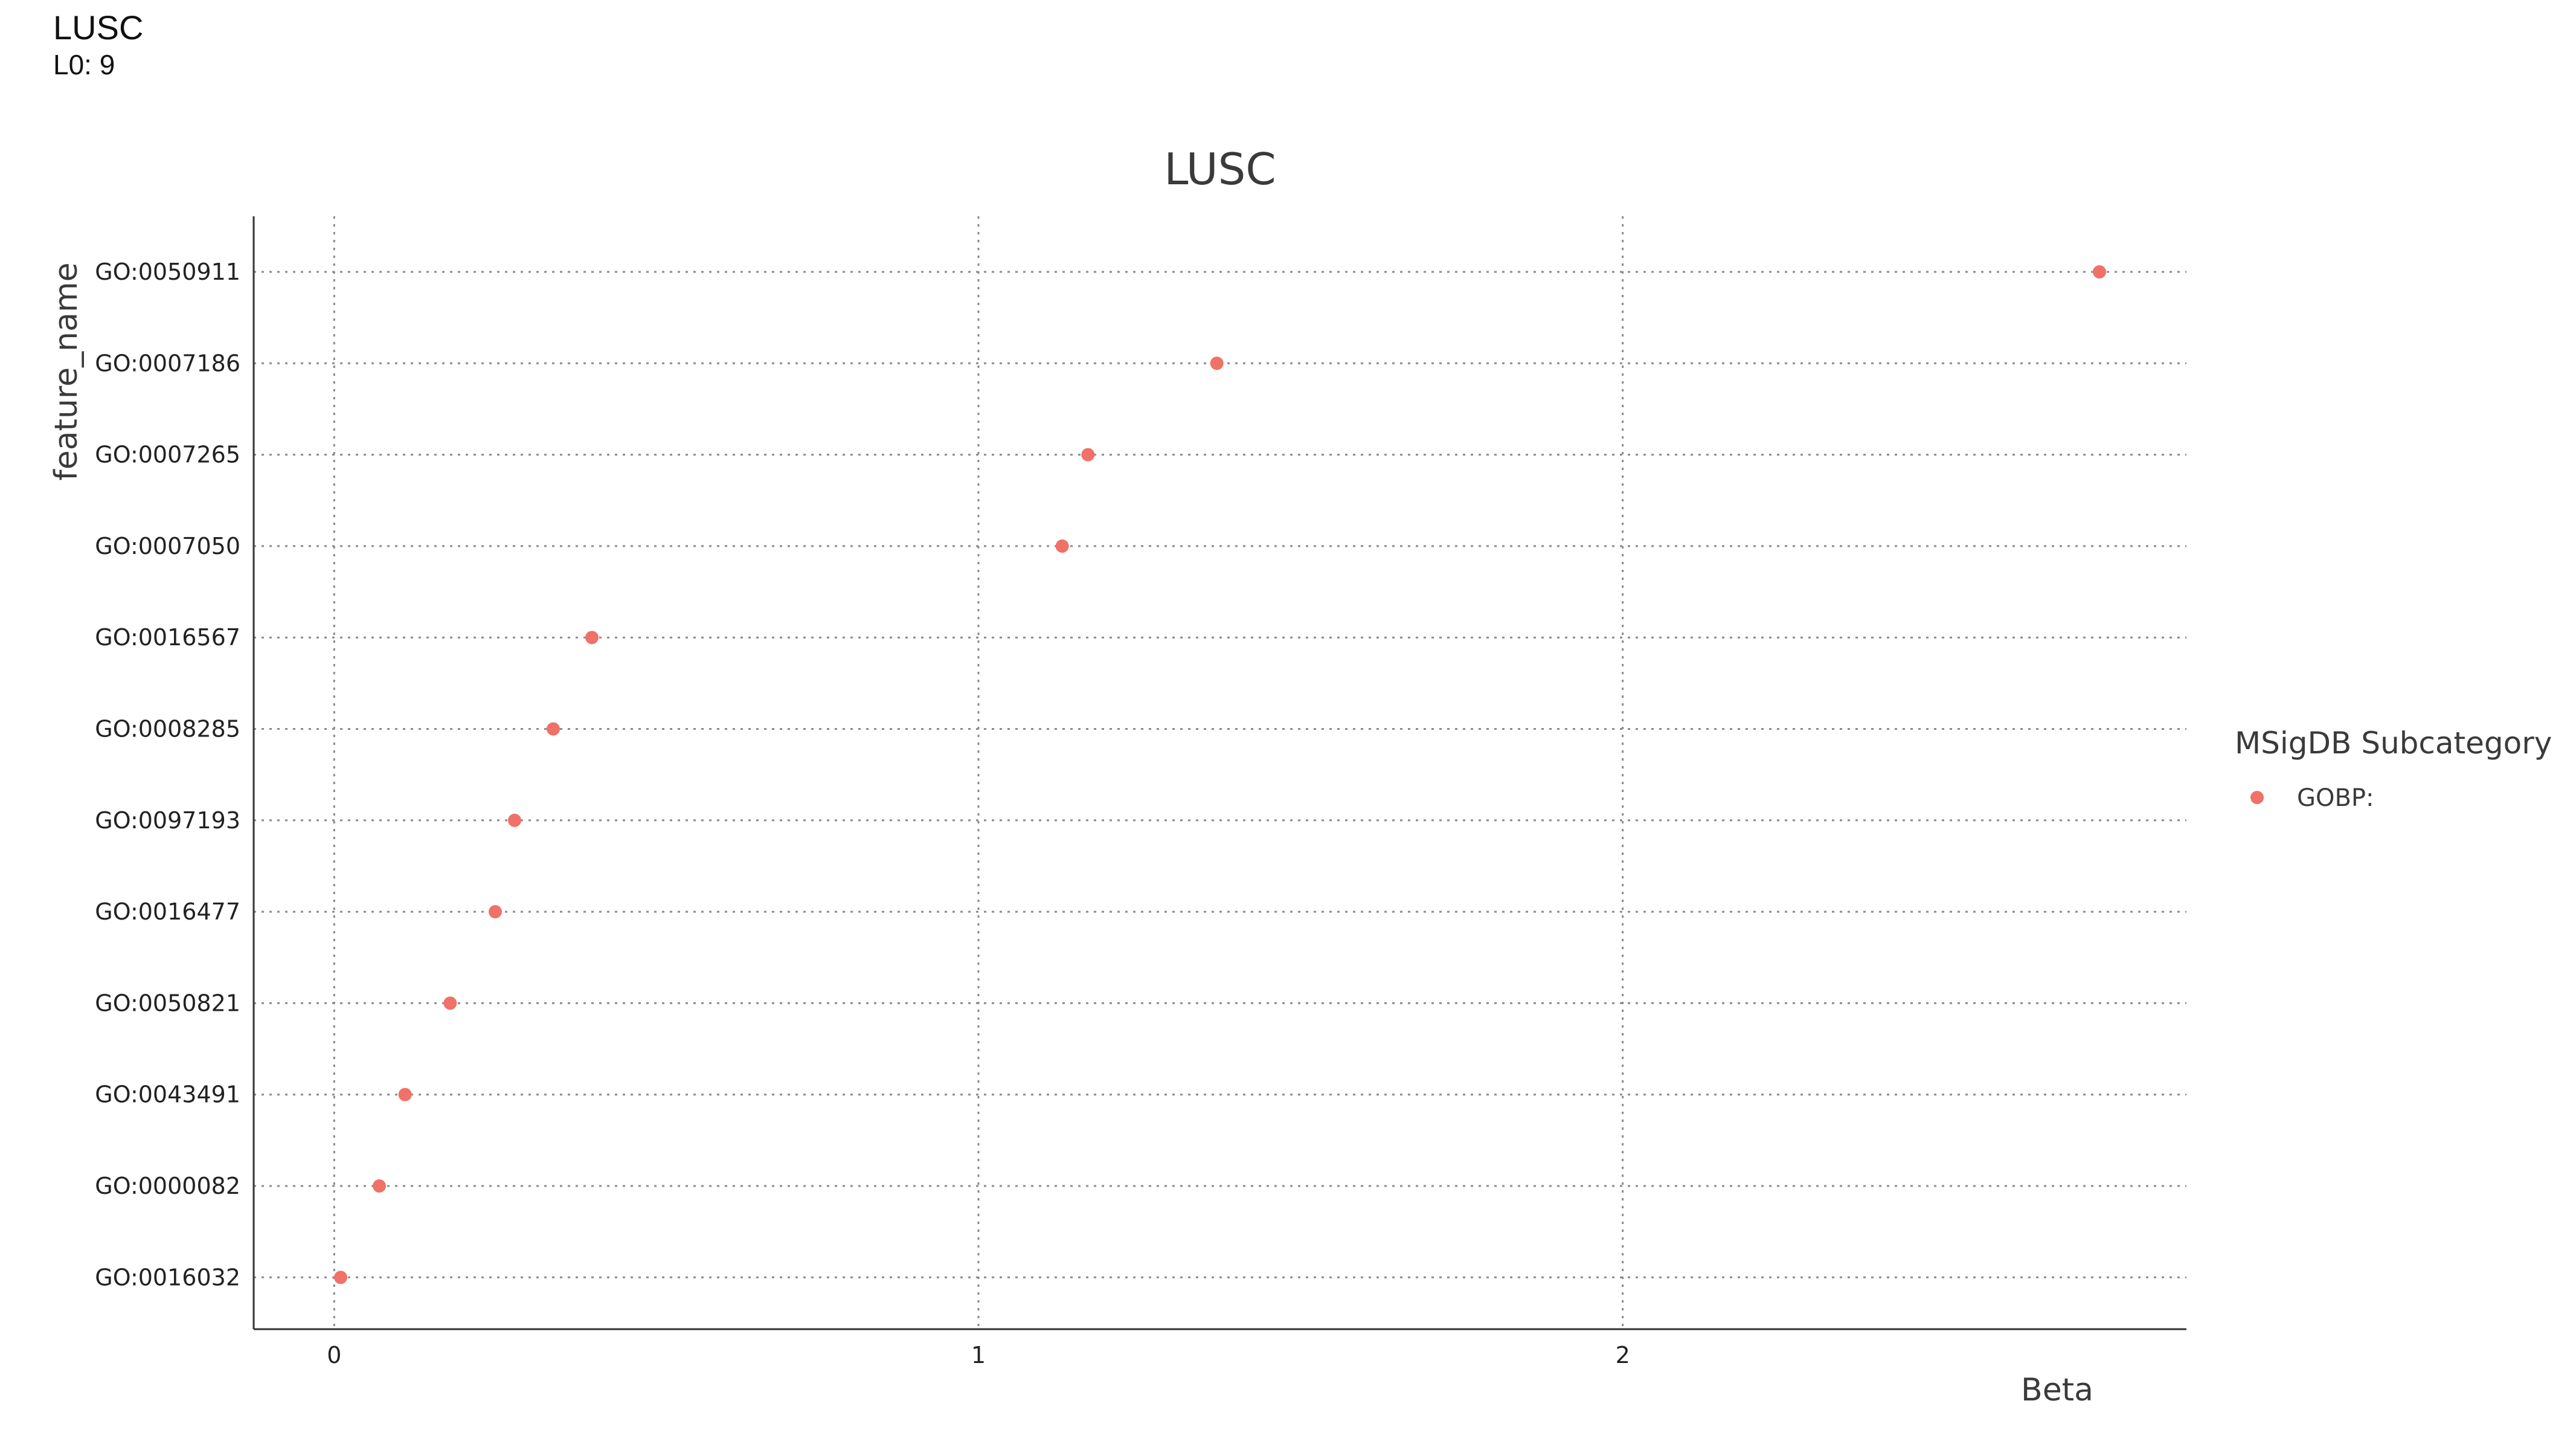 The image size is (2576, 1450). I want to click on x-tick-labels: 0 1 2, so click(979, 1355).